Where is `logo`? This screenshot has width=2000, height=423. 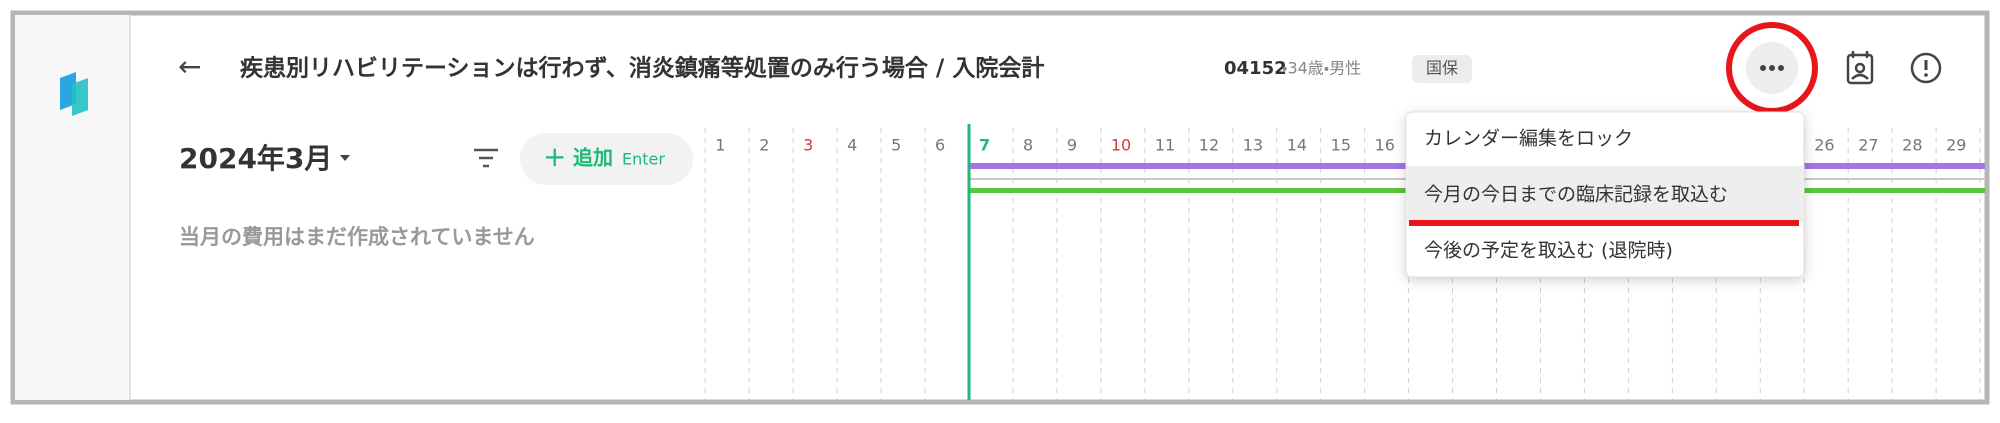 logo is located at coordinates (74, 94).